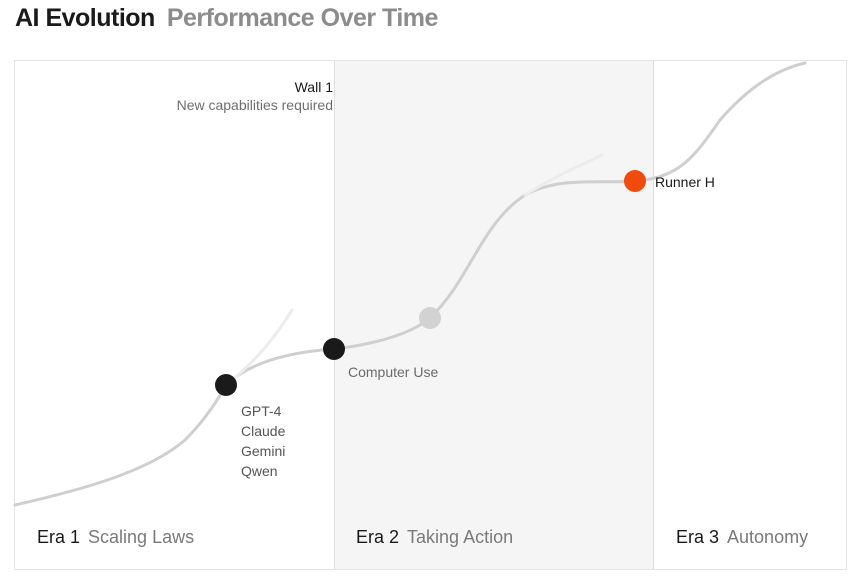 The width and height of the screenshot is (863, 577). I want to click on computer-use-point, so click(334, 349).